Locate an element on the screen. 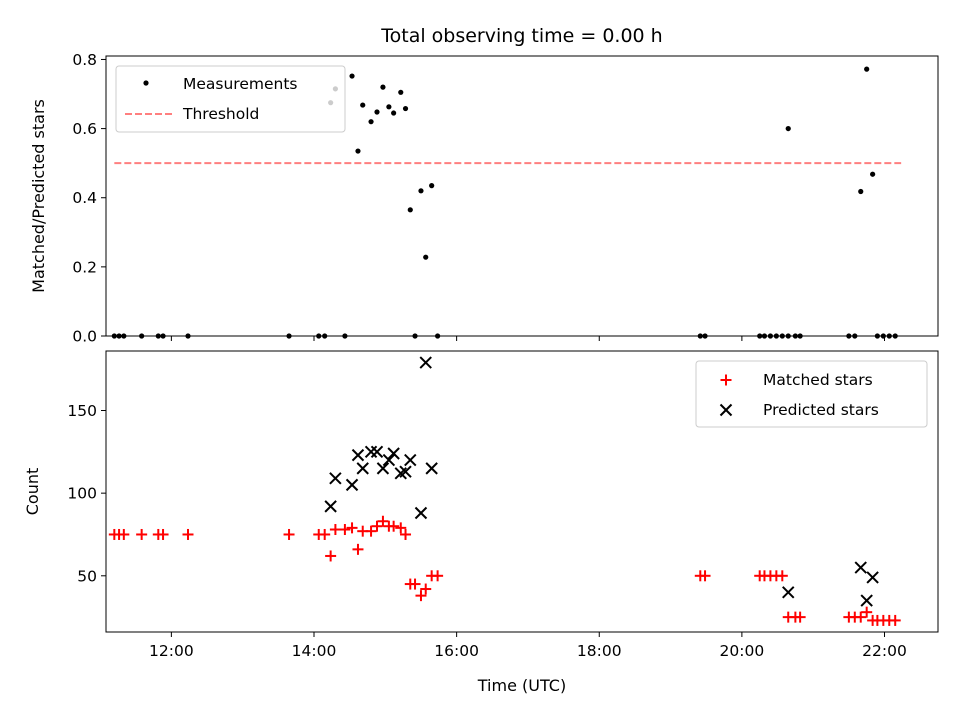 The width and height of the screenshot is (960, 720). x-tick-label-1600: 16:00 is located at coordinates (456, 651).